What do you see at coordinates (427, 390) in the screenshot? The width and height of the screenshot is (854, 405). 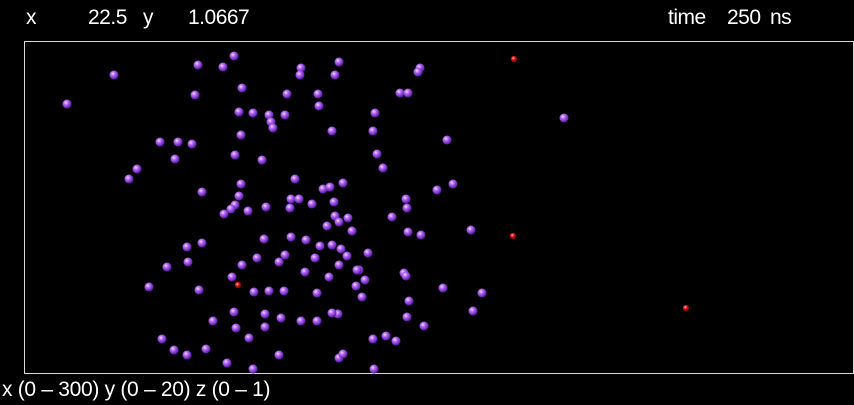 I see `domain-range-bar: x (0 – 300) y (0 – 20) z (0 – 1)` at bounding box center [427, 390].